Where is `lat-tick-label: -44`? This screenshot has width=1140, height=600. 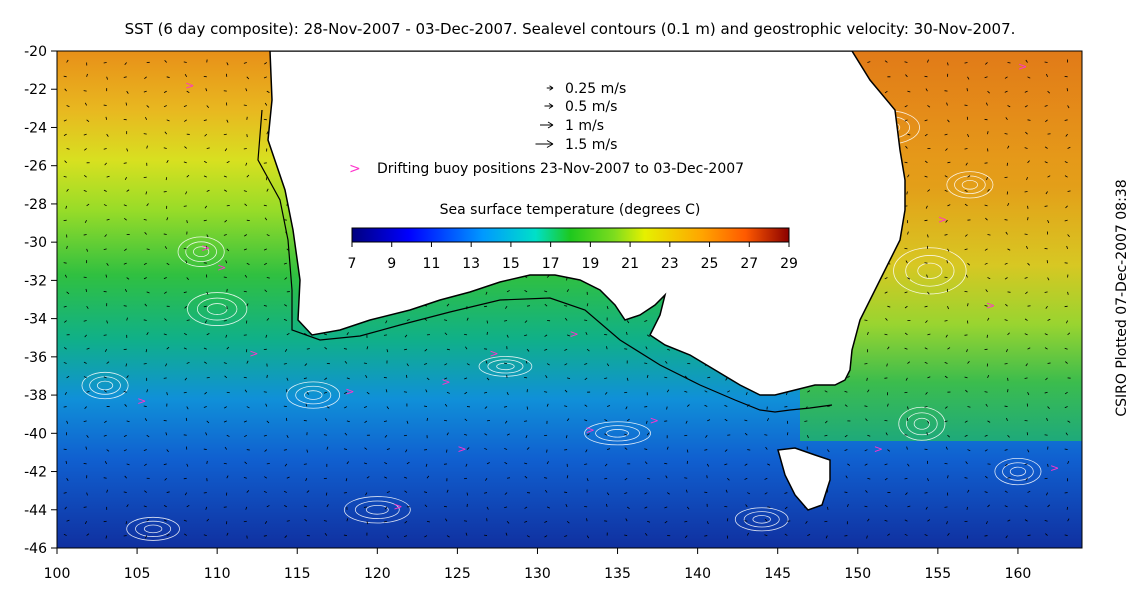
lat-tick-label: -44 is located at coordinates (35, 511).